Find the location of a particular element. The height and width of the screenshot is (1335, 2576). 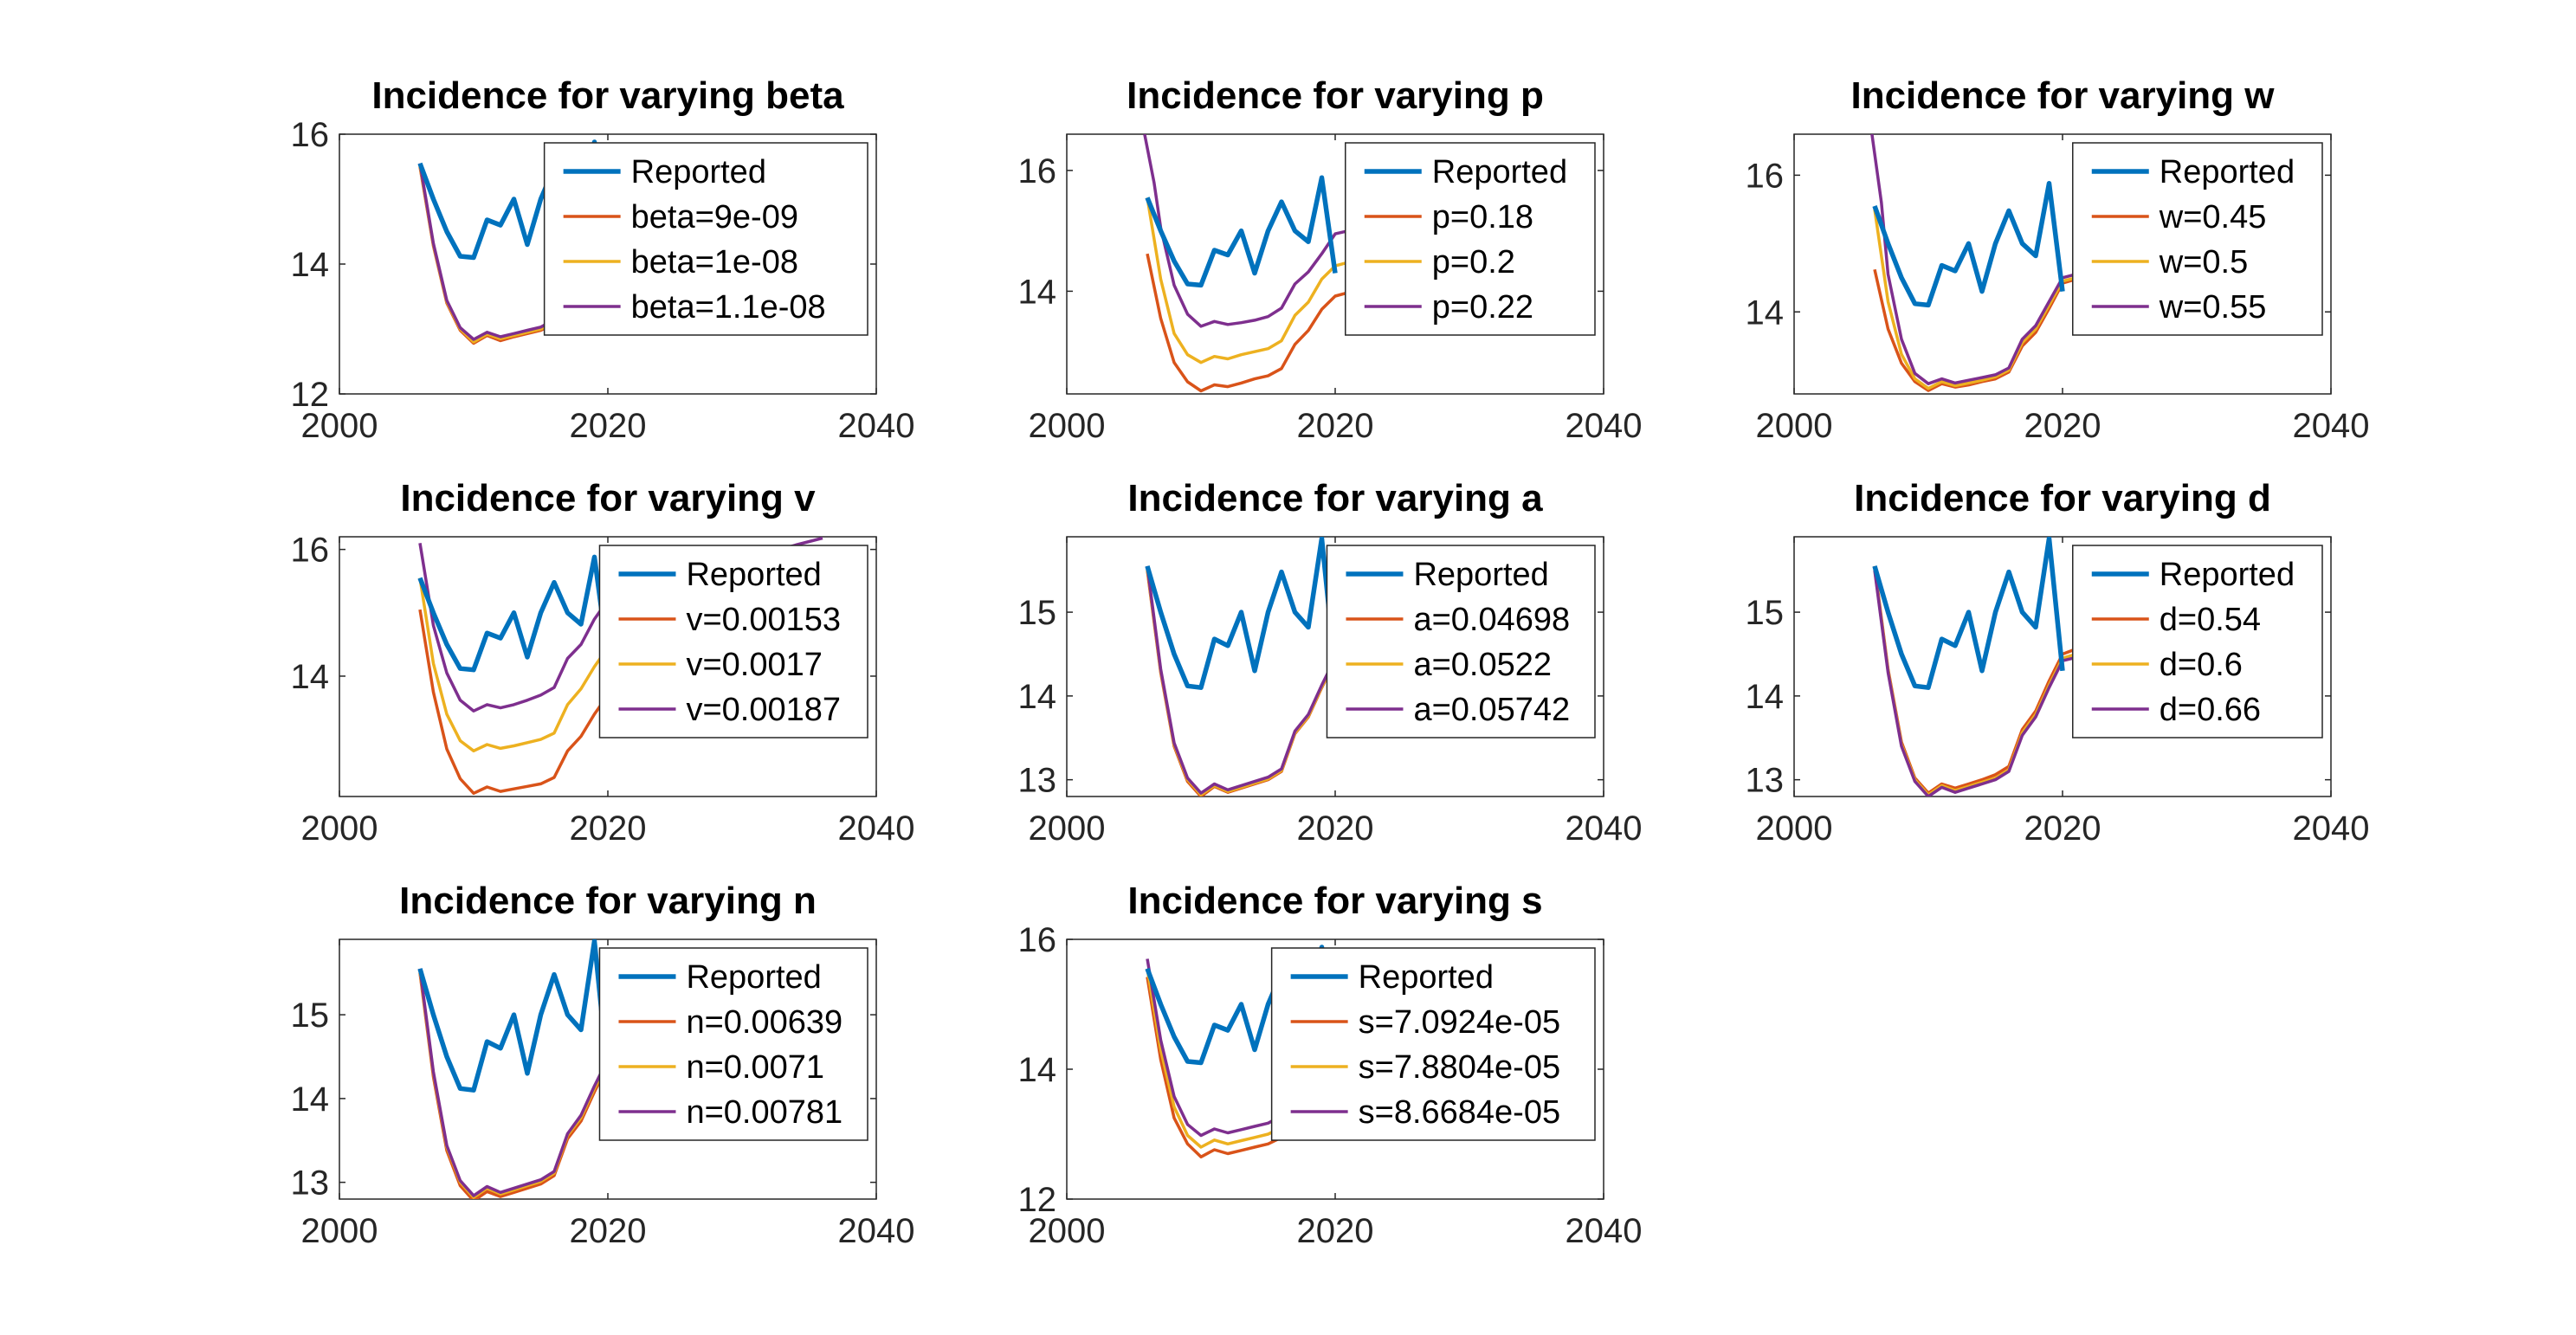

subplot-title: Incidence for varying d is located at coordinates (2062, 498).